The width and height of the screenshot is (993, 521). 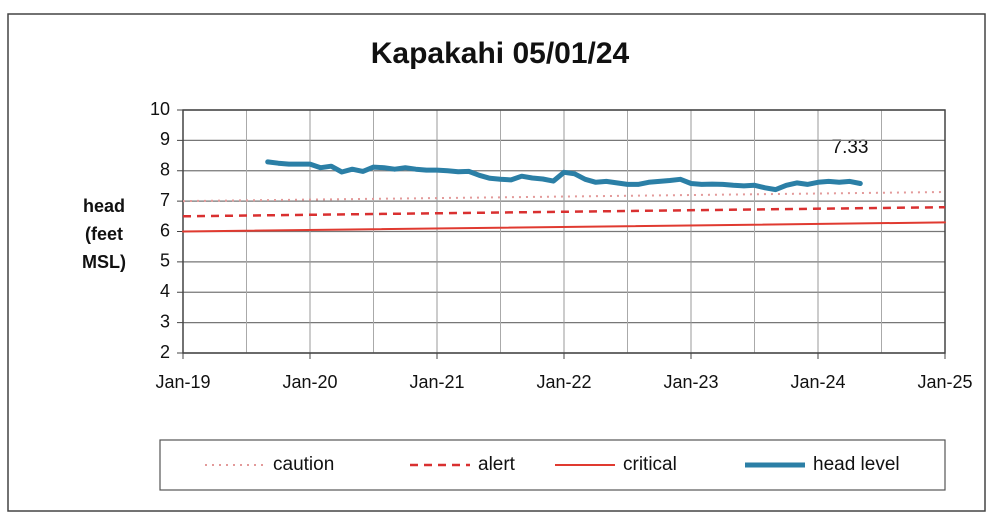 I want to click on y-tick-label: 4, so click(x=165, y=291).